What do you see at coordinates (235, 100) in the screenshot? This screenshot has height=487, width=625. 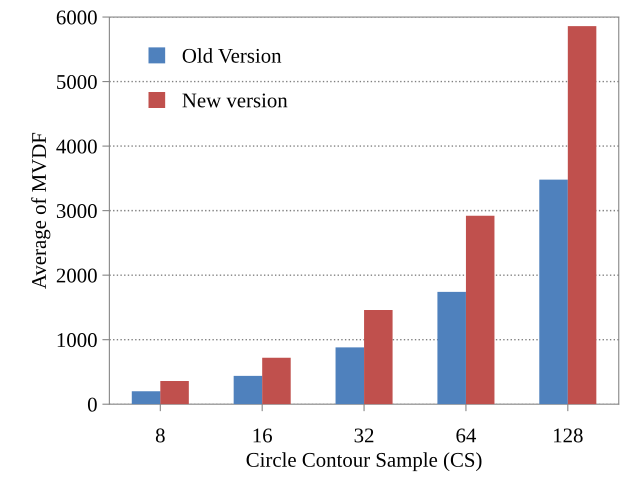 I see `legend-label: New version` at bounding box center [235, 100].